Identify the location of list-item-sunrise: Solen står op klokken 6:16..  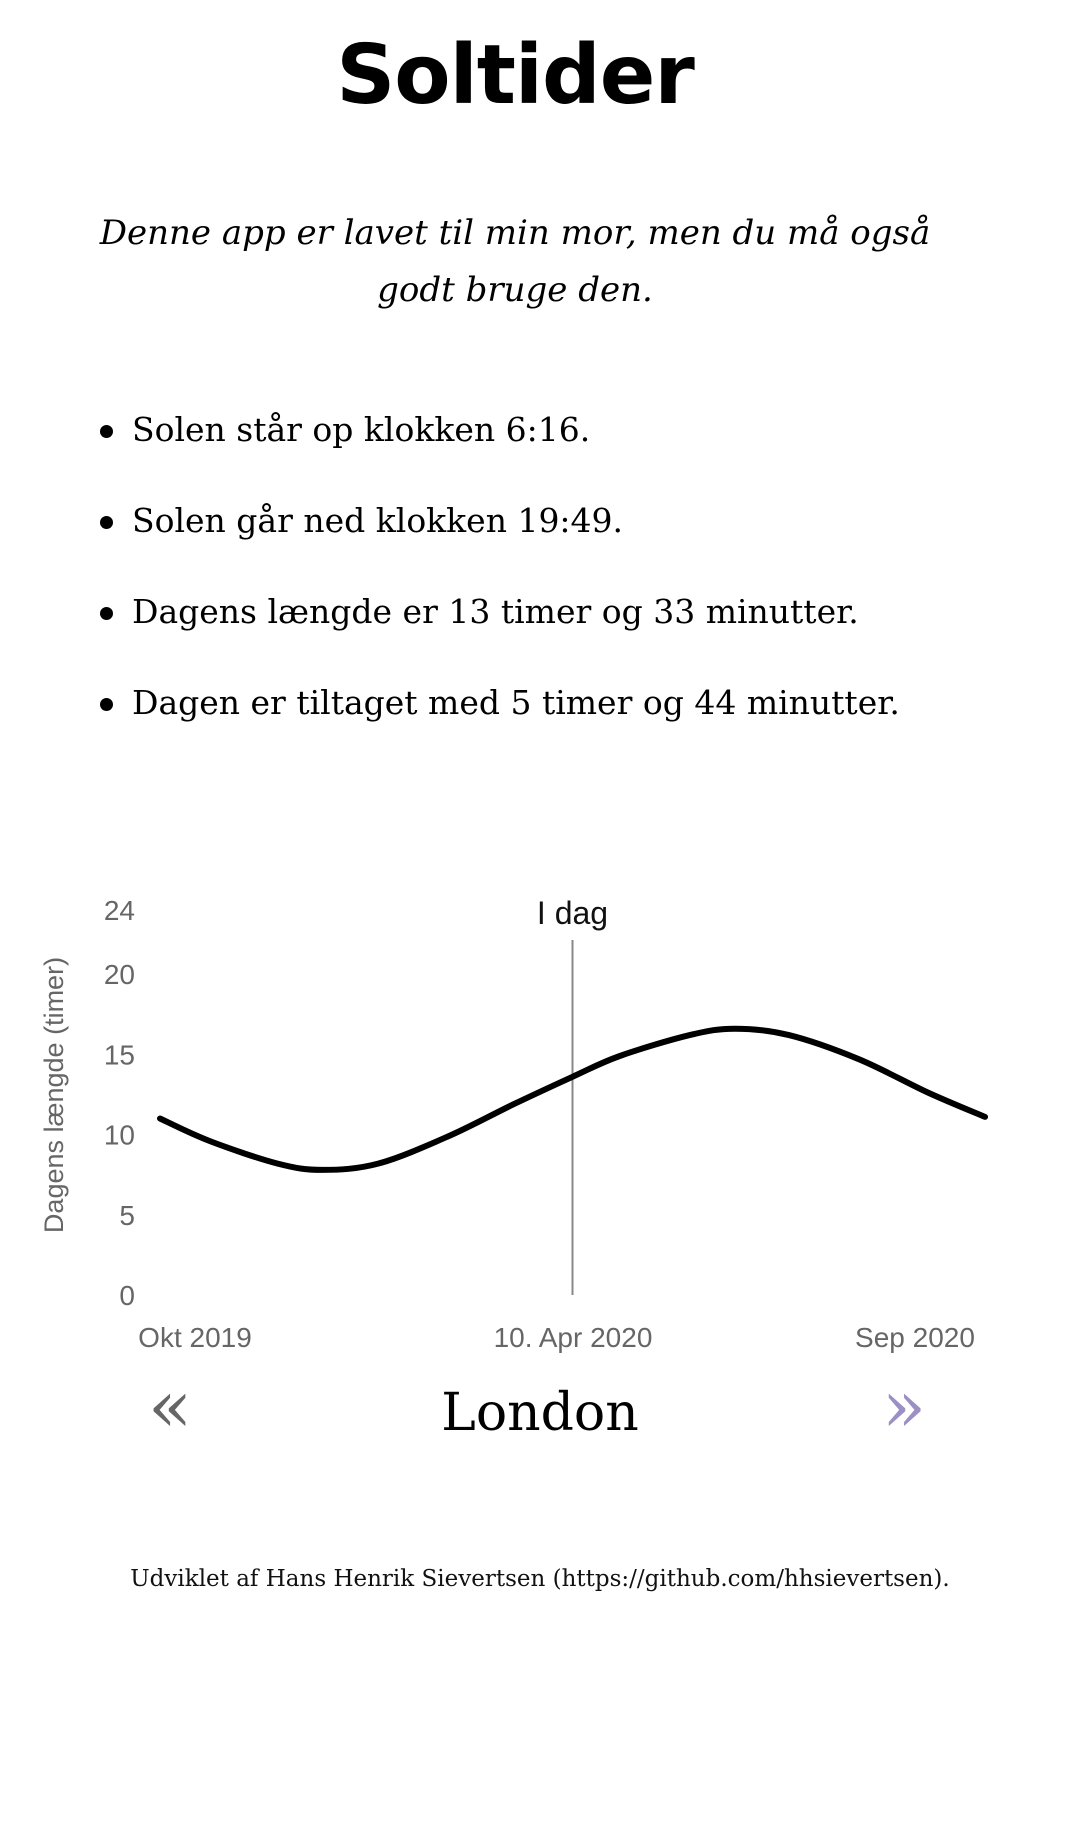
(570, 455).